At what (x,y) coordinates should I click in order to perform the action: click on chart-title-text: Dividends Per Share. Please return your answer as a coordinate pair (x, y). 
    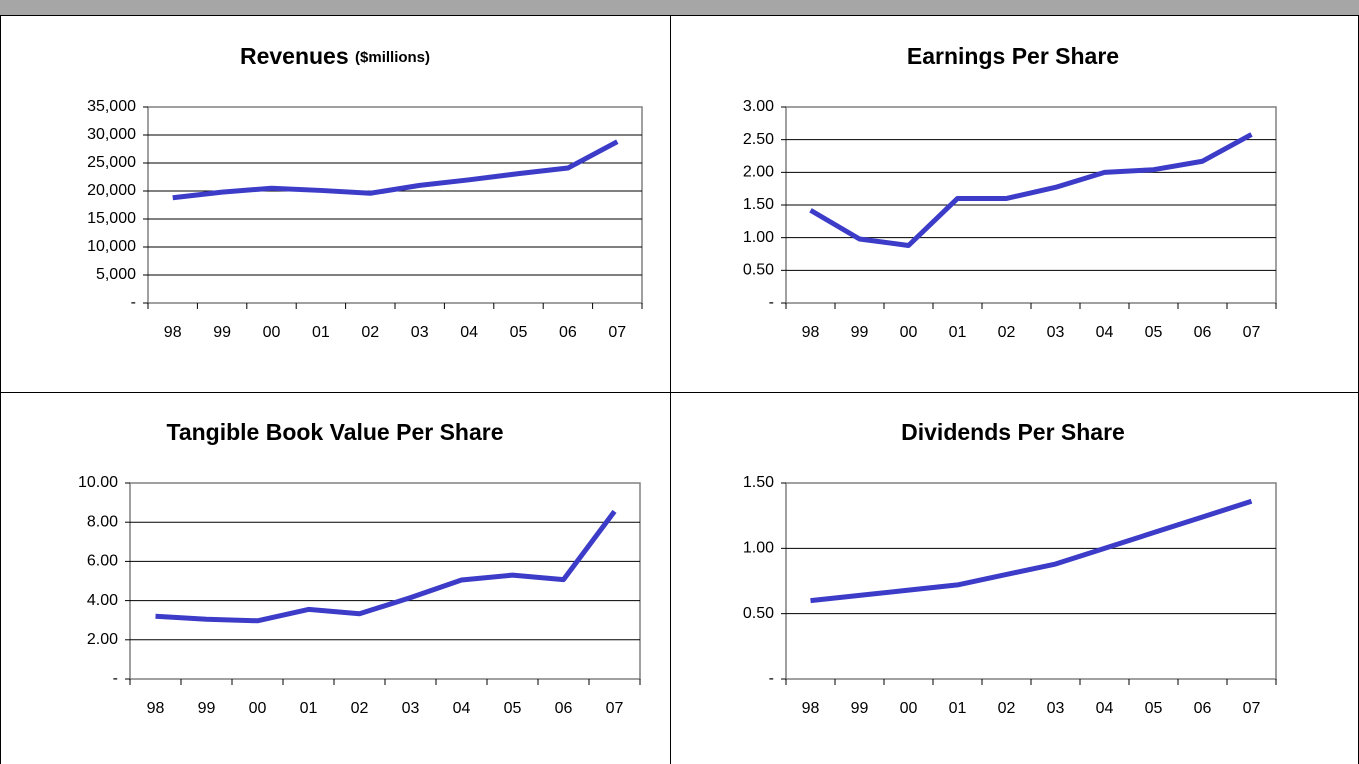
    Looking at the image, I should click on (1013, 432).